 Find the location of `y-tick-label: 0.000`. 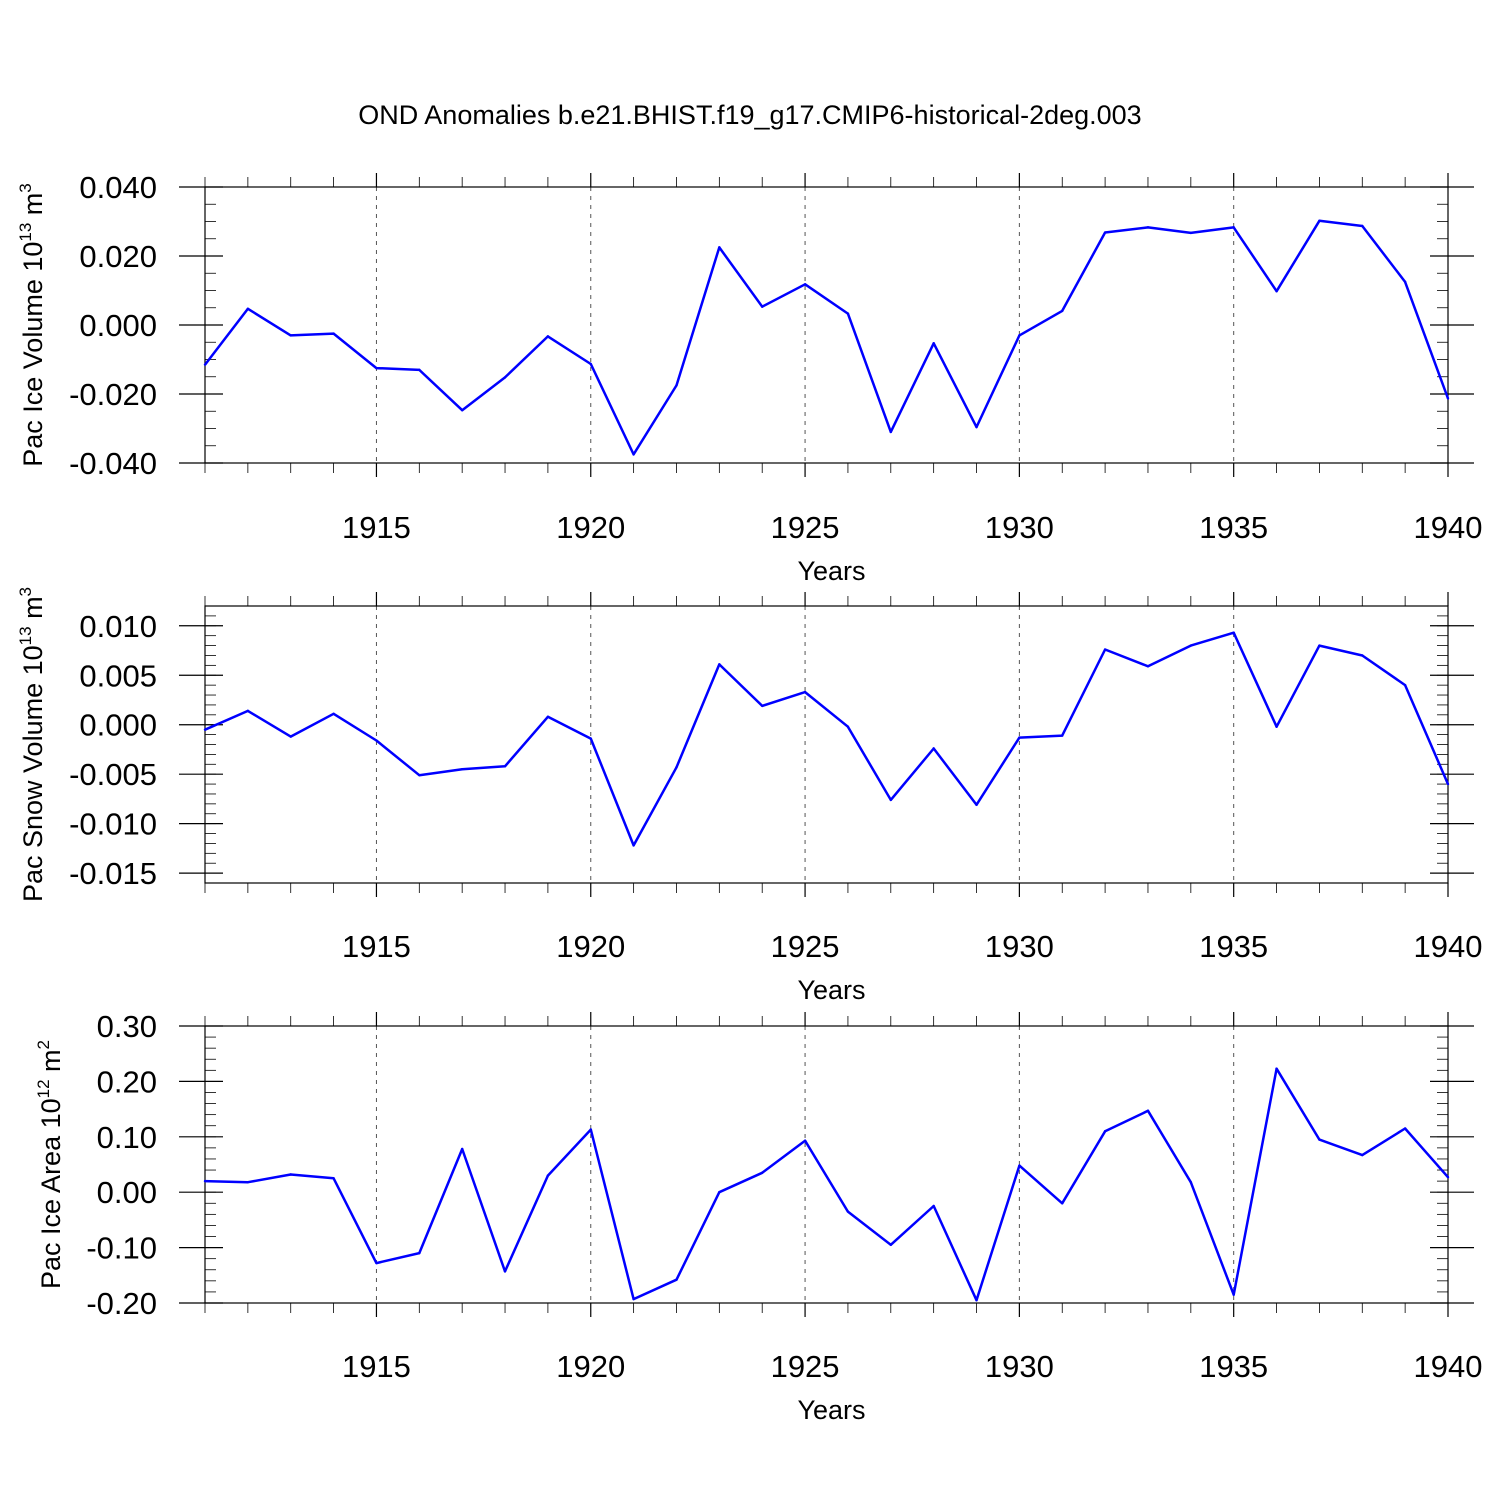

y-tick-label: 0.000 is located at coordinates (118, 725).